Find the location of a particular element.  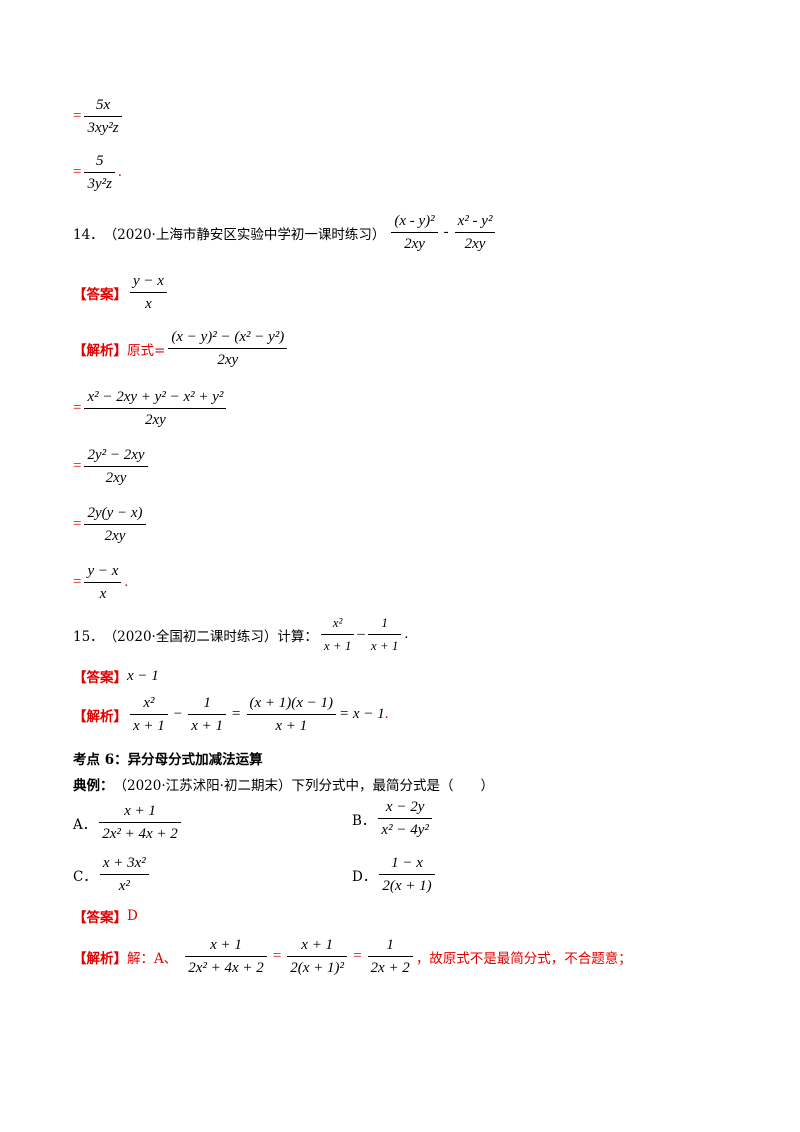

answer-value: x − 1 is located at coordinates (143, 675).